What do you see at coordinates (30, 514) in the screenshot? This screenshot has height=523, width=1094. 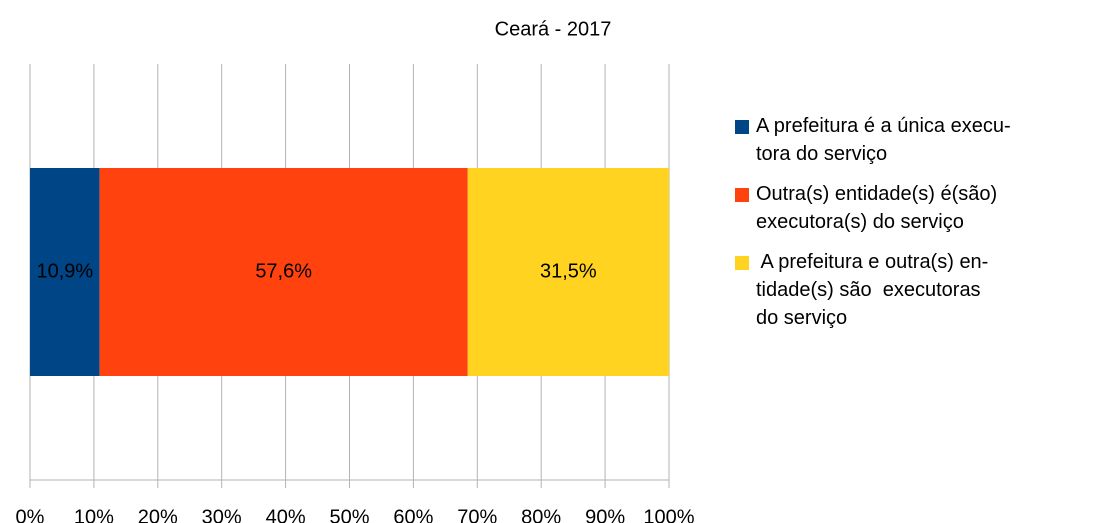 I see `x-tick-label: 0%` at bounding box center [30, 514].